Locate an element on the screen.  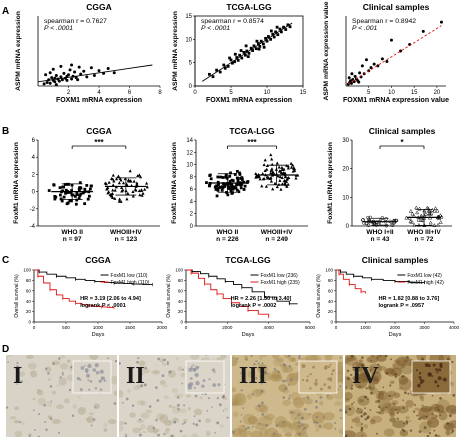
y-tick-label: 100 is located at coordinates (179, 270).